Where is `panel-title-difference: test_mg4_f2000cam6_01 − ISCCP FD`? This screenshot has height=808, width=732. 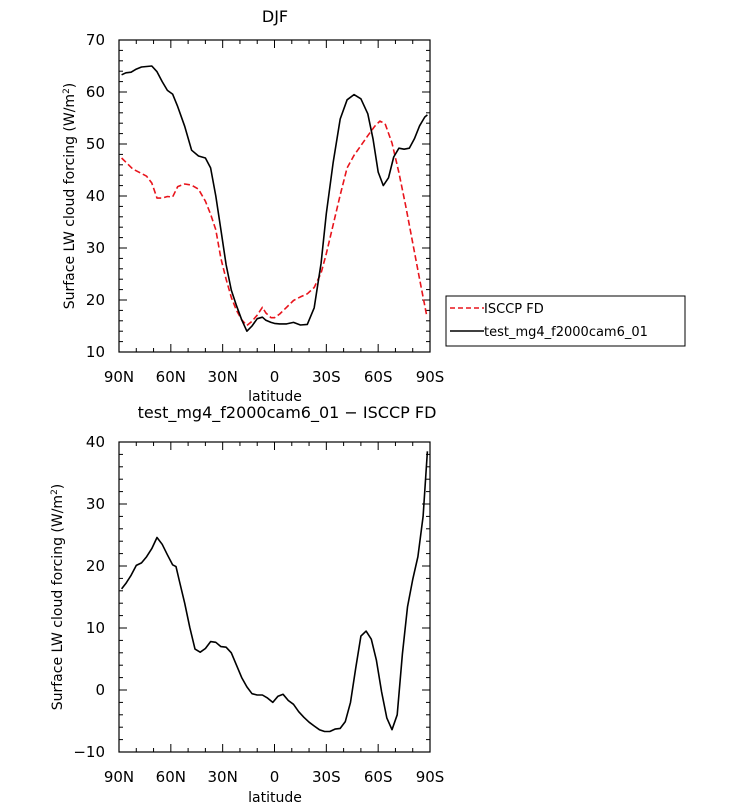 panel-title-difference: test_mg4_f2000cam6_01 − ISCCP FD is located at coordinates (287, 413).